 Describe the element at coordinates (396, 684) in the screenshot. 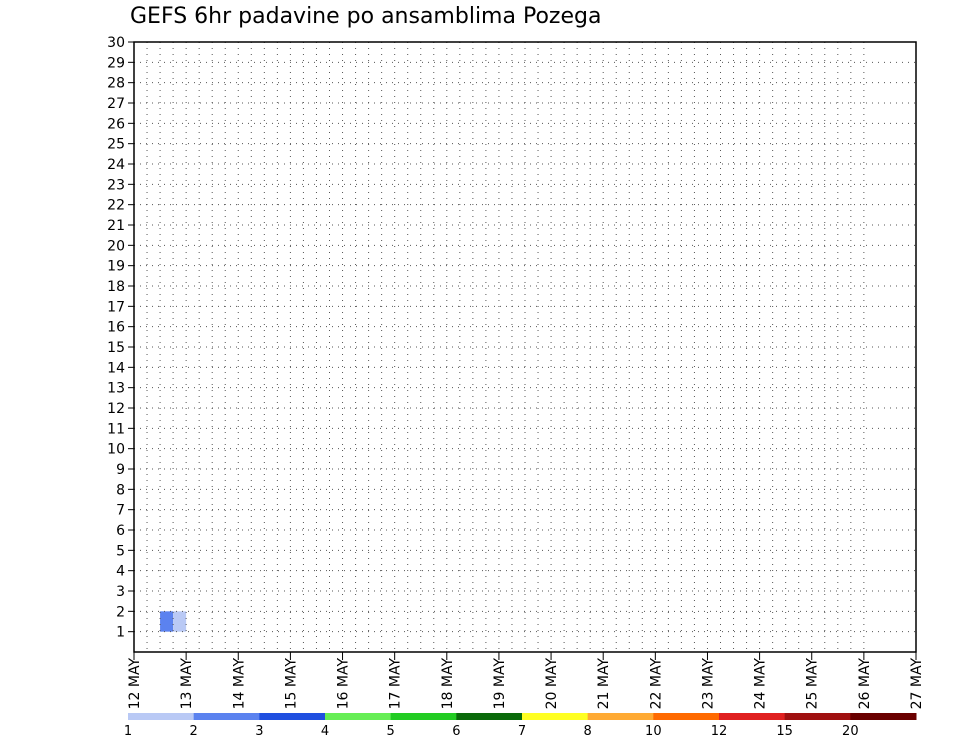

I see `x-tick-label: 17 MAY` at that location.